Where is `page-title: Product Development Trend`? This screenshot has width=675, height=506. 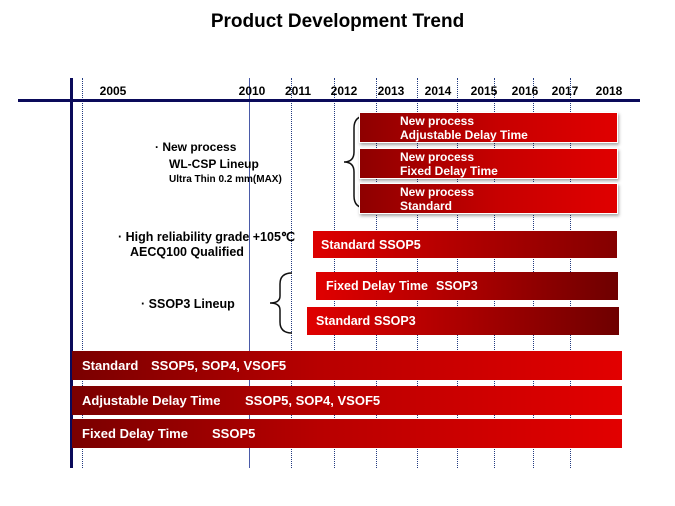 page-title: Product Development Trend is located at coordinates (337, 21).